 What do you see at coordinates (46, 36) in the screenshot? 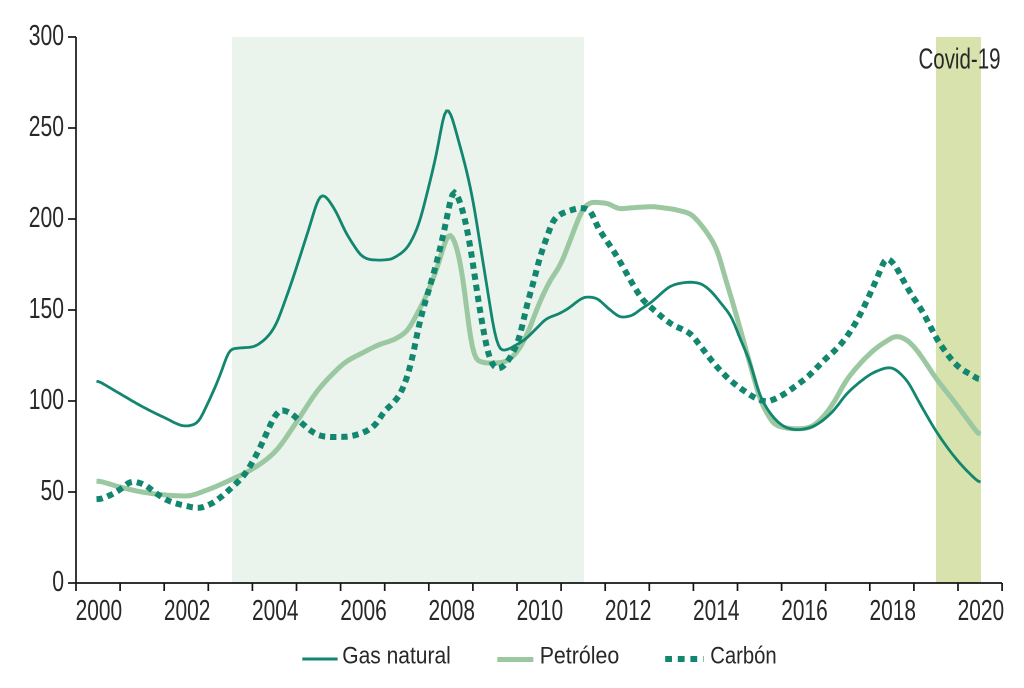
I see `svg-text: 300` at bounding box center [46, 36].